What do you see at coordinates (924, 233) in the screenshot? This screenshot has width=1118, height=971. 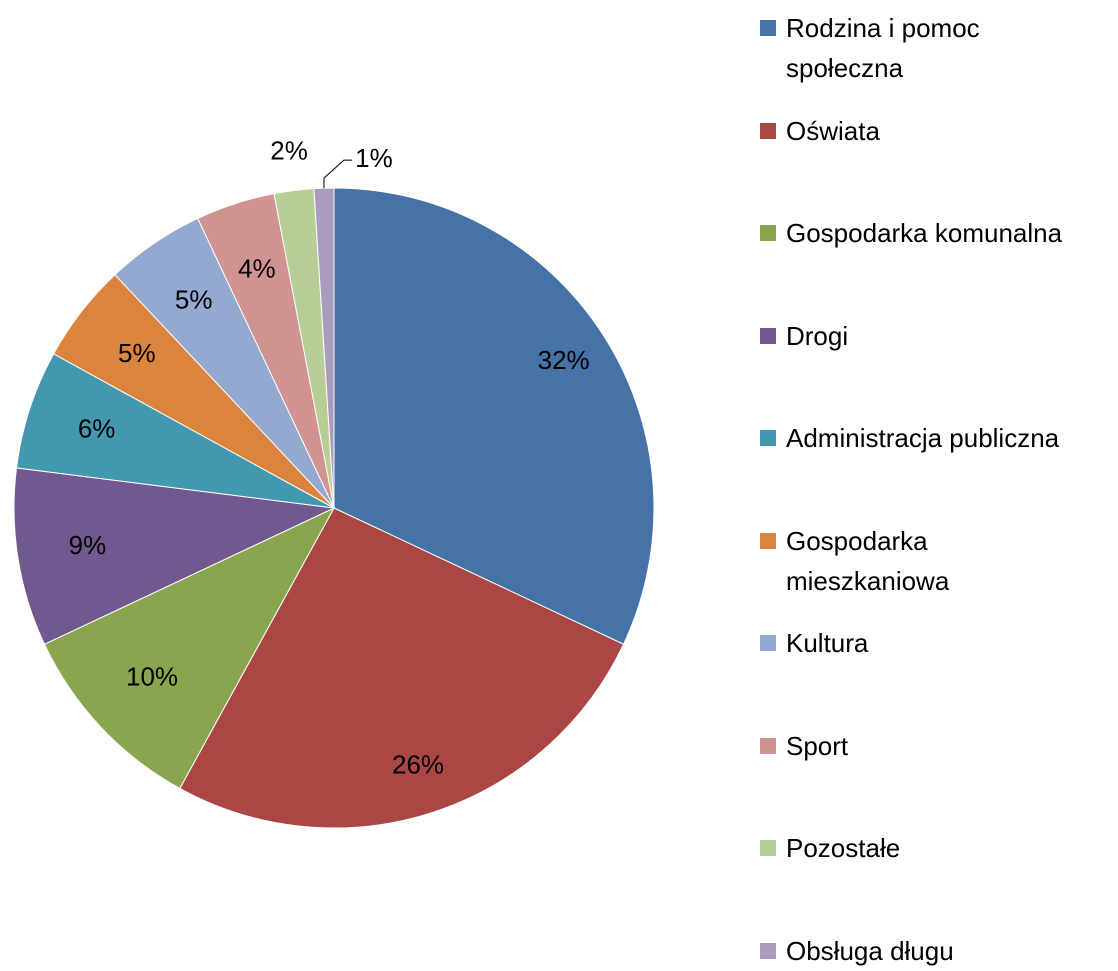 I see `legend-label: Gospodarka komunalna` at bounding box center [924, 233].